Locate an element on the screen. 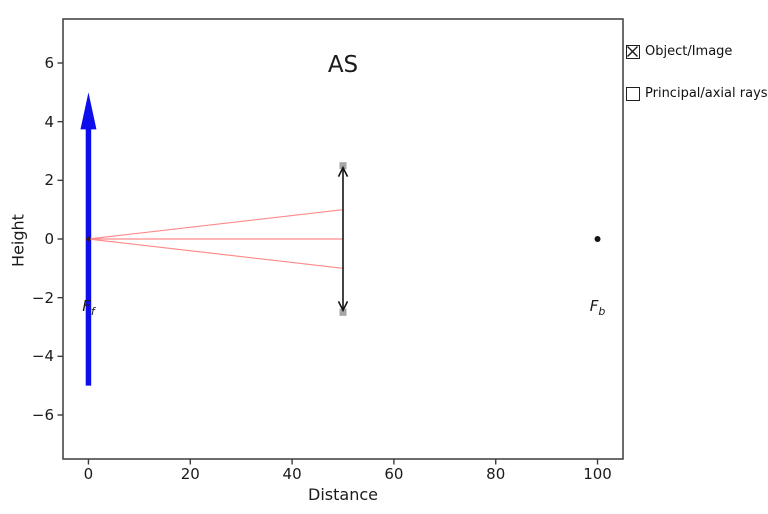 Image resolution: width=768 pixels, height=514 pixels. back-focal-dot is located at coordinates (597, 239).